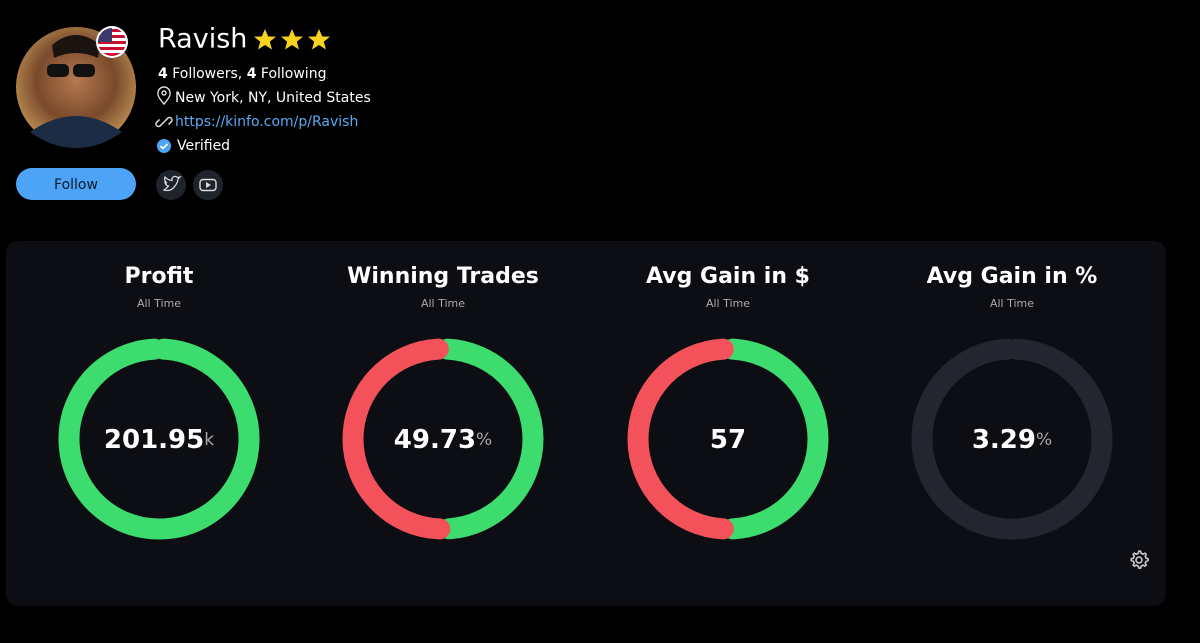  Describe the element at coordinates (1004, 440) in the screenshot. I see `stat-value: 3.29` at that location.